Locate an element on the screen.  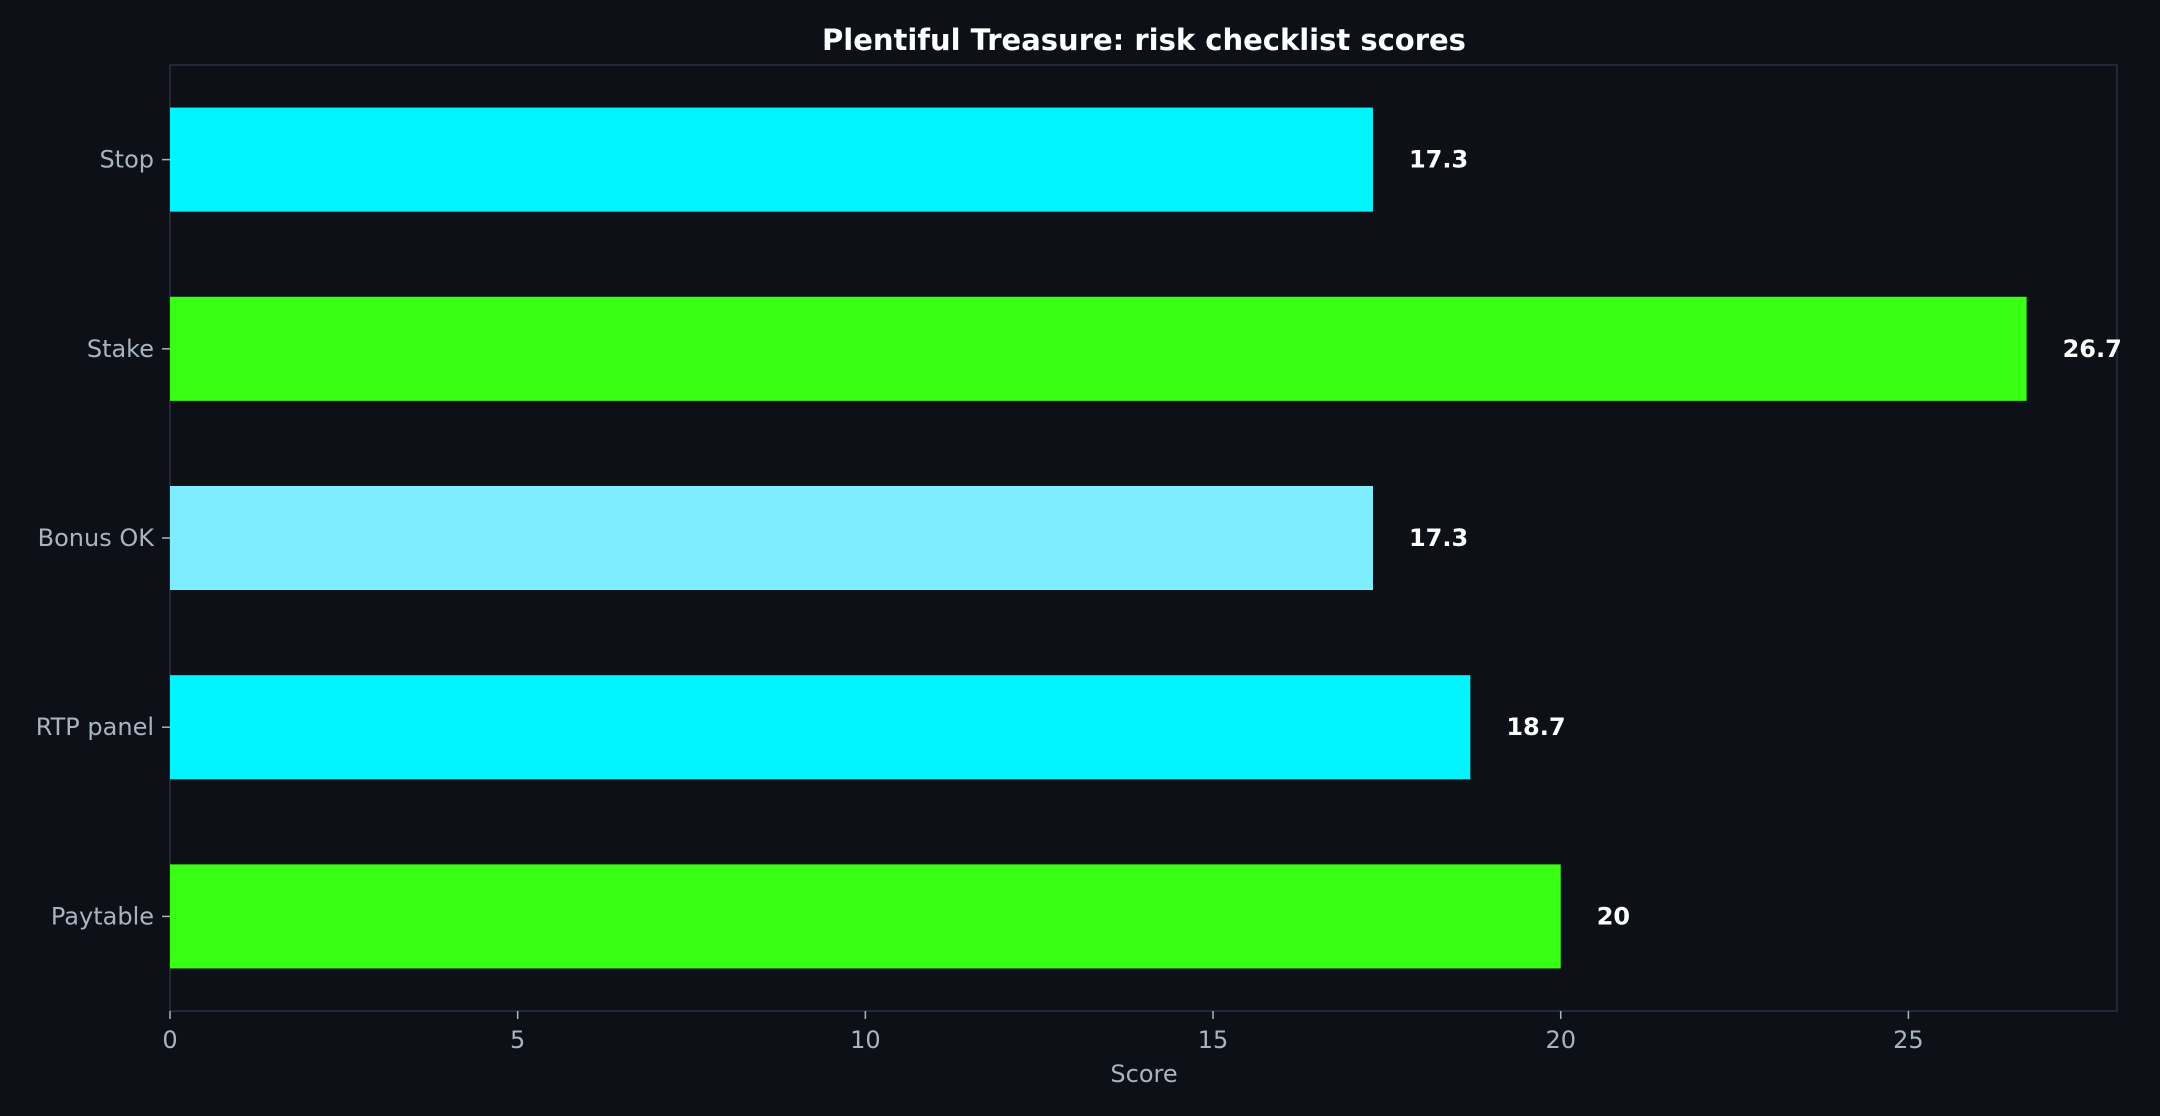
bar-rtp-panel is located at coordinates (820, 727).